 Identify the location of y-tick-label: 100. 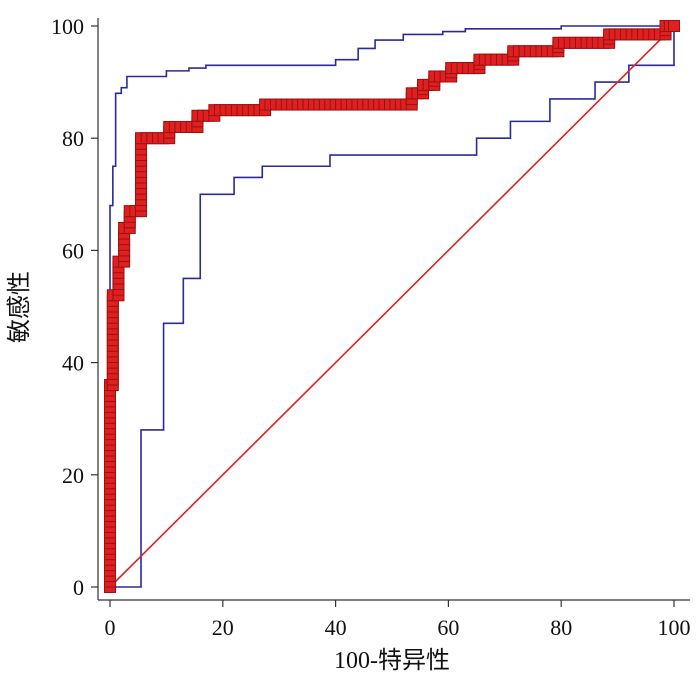
(67, 26).